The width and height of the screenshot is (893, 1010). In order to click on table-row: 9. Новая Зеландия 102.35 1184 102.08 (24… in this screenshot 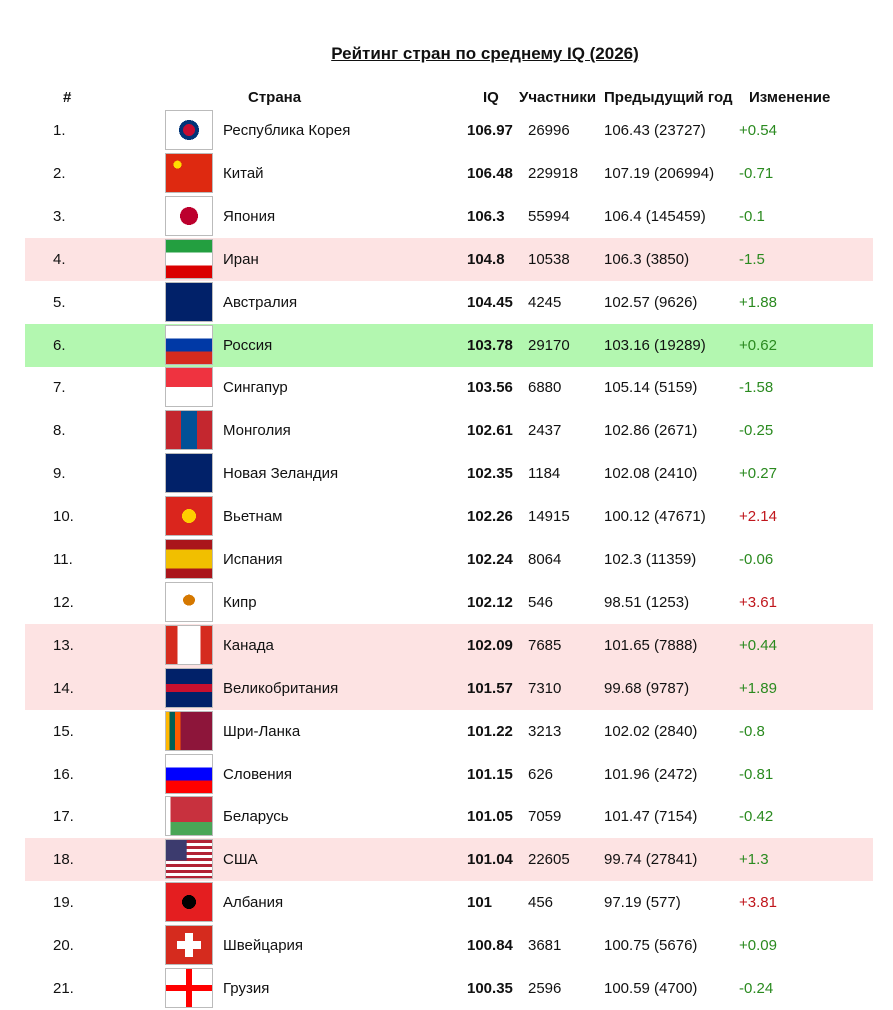, I will do `click(449, 473)`.